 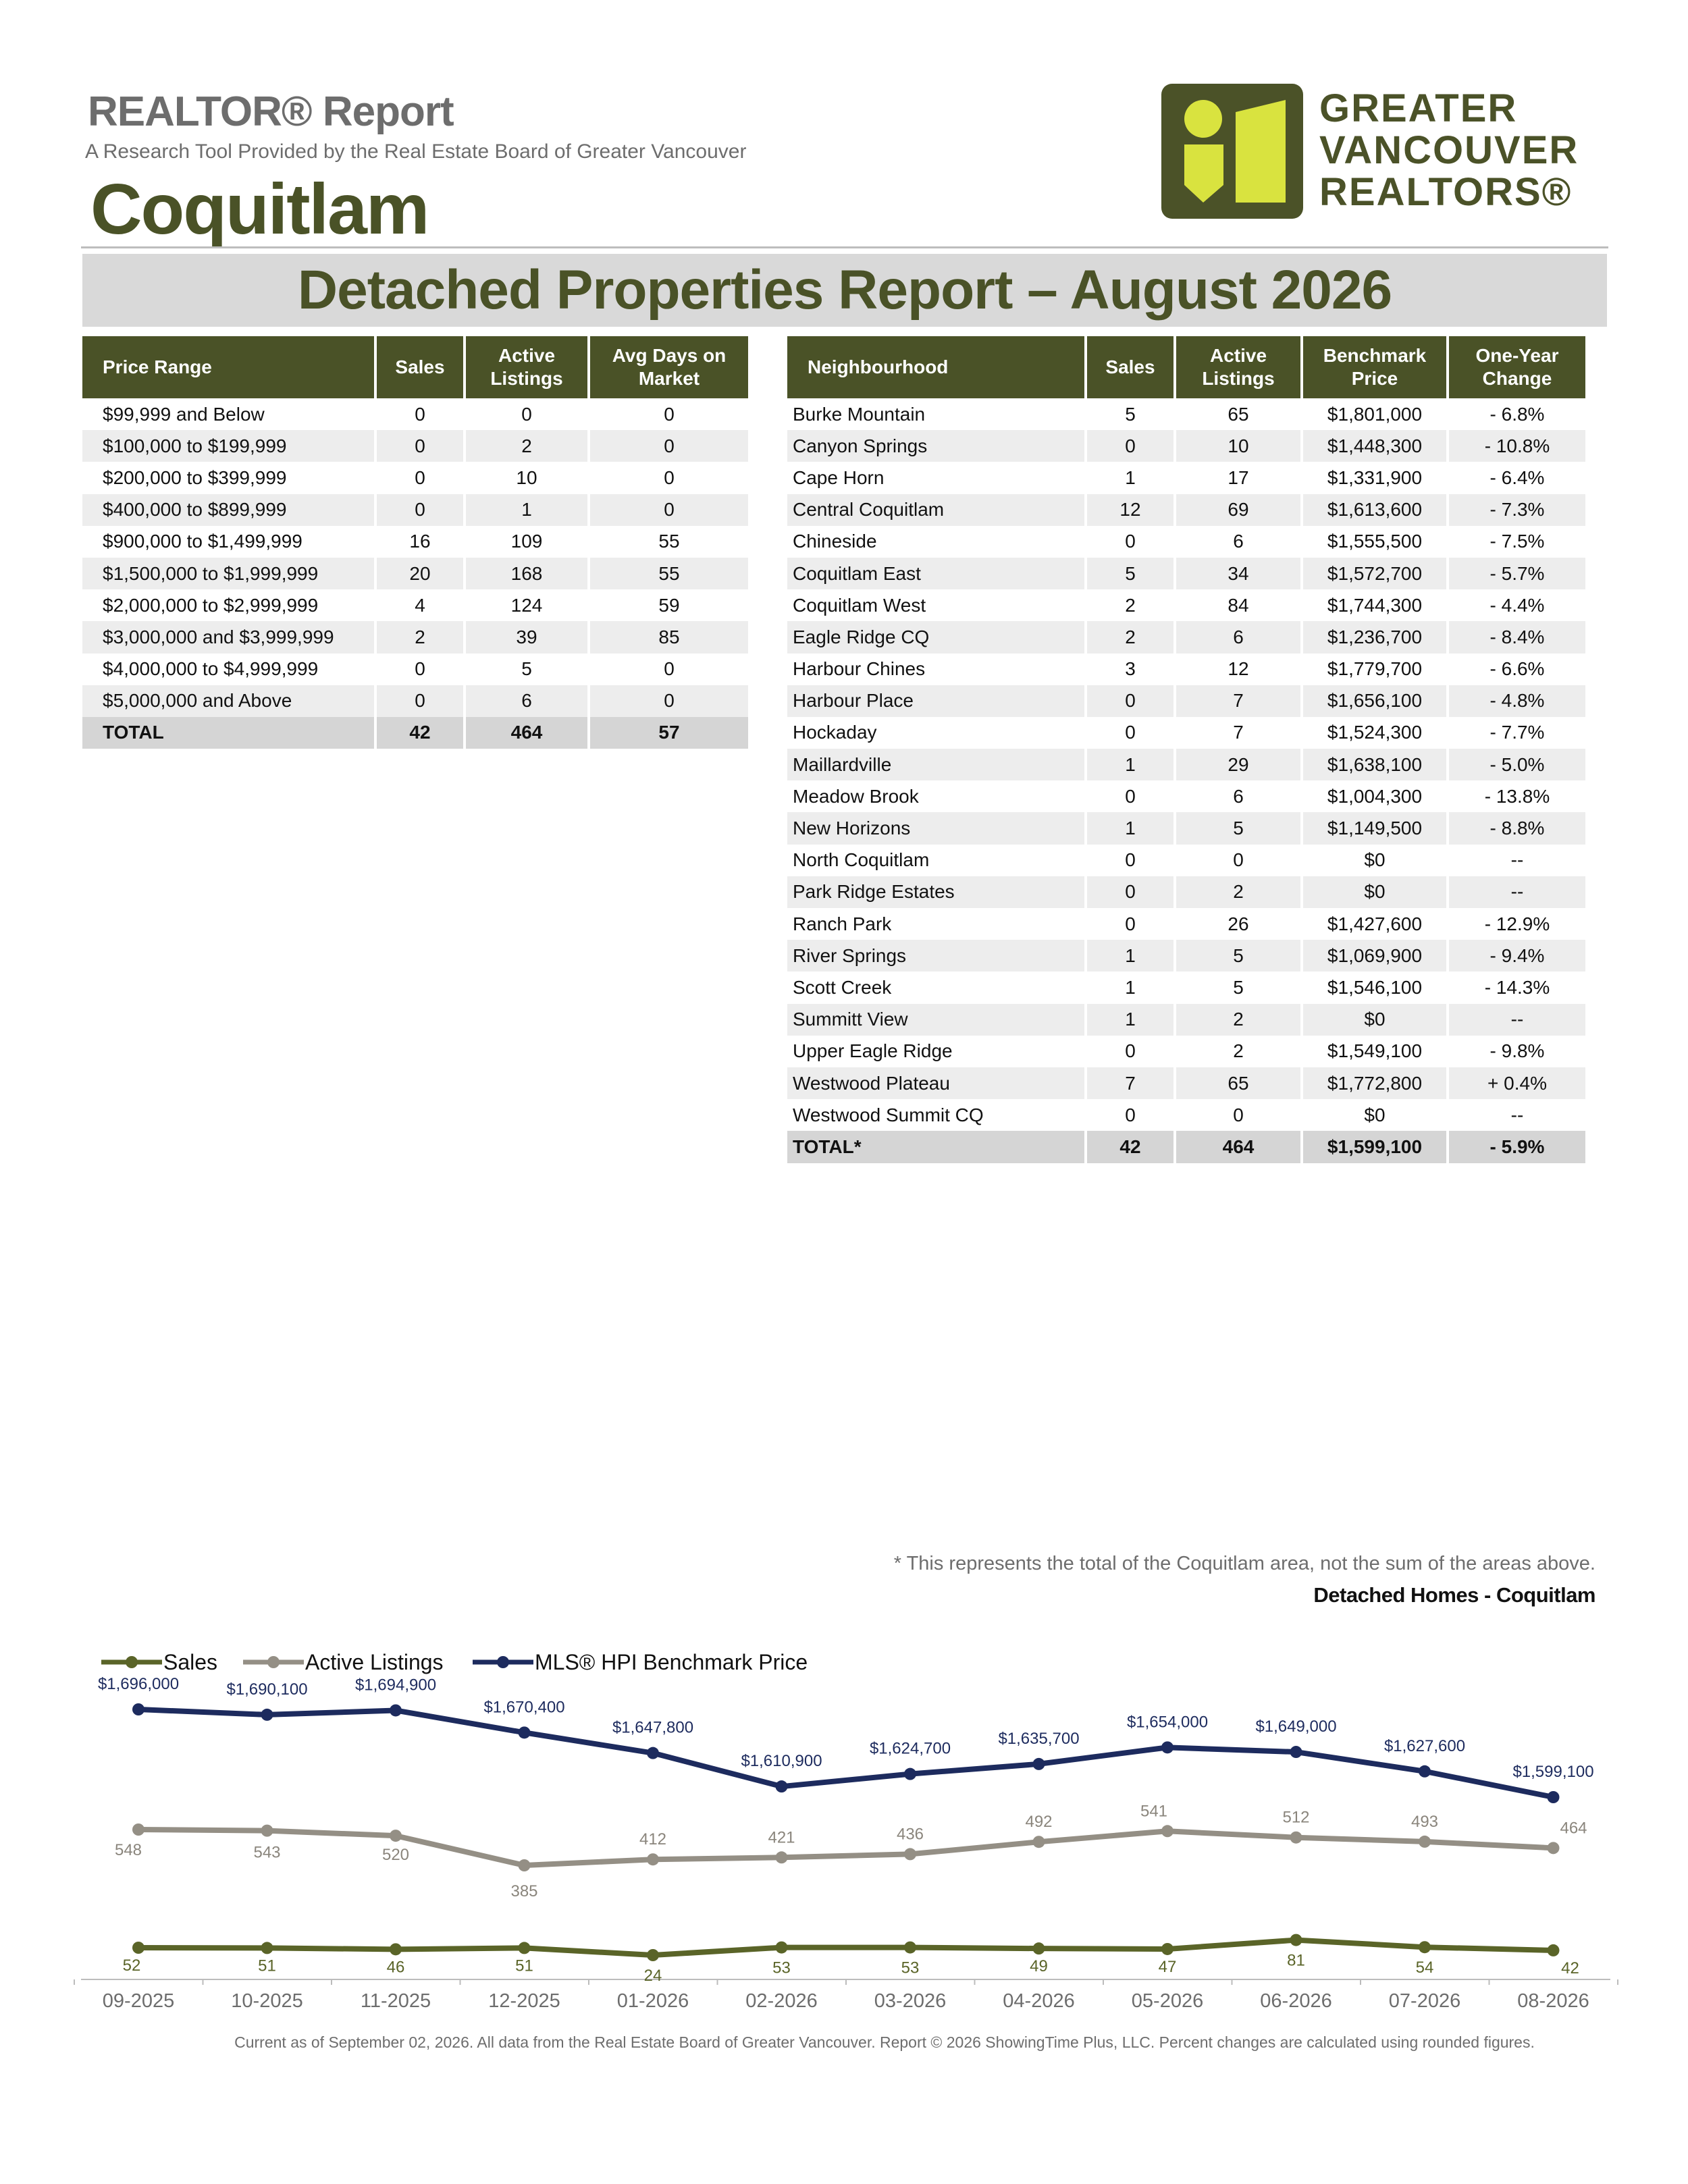 What do you see at coordinates (228, 637) in the screenshot?
I see `table-cell-price-range: $3,000,000 and $3,999,999` at bounding box center [228, 637].